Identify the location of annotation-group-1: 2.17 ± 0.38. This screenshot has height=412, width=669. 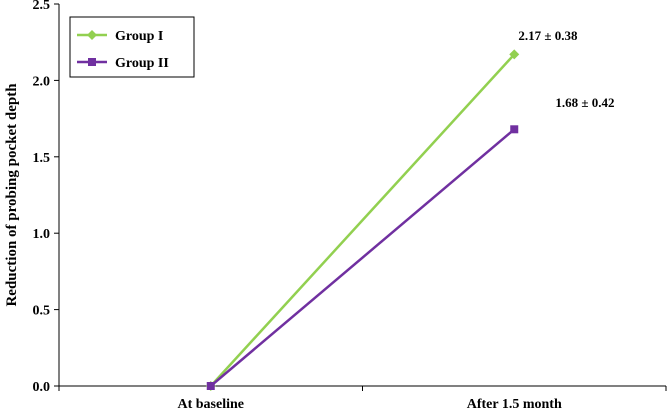
(548, 35).